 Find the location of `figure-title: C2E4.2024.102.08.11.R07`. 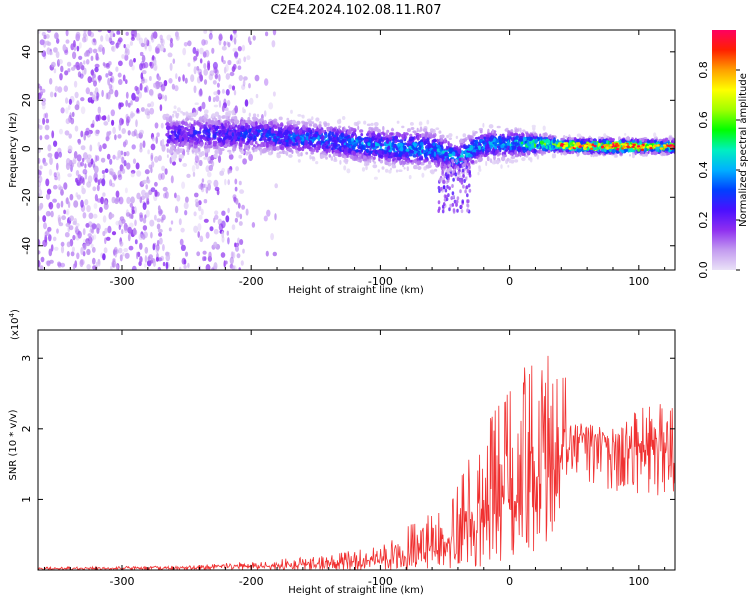

figure-title: C2E4.2024.102.08.11.R07 is located at coordinates (355, 10).